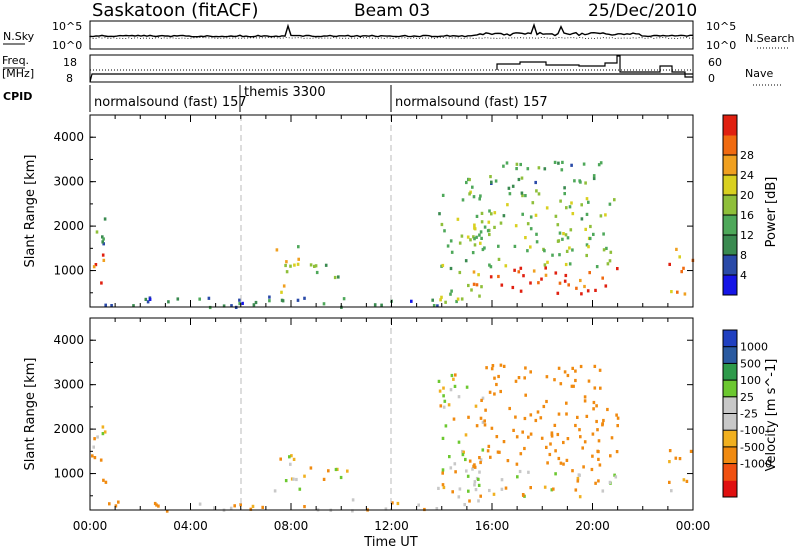  I want to click on noise-right-label: N.Search, so click(770, 38).